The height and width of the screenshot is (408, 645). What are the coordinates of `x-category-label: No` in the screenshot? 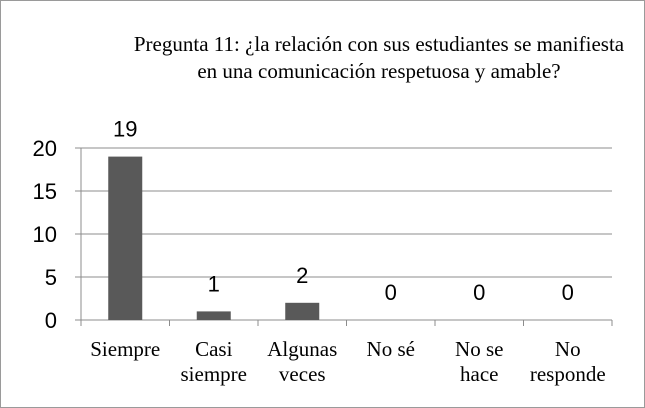 It's located at (568, 349).